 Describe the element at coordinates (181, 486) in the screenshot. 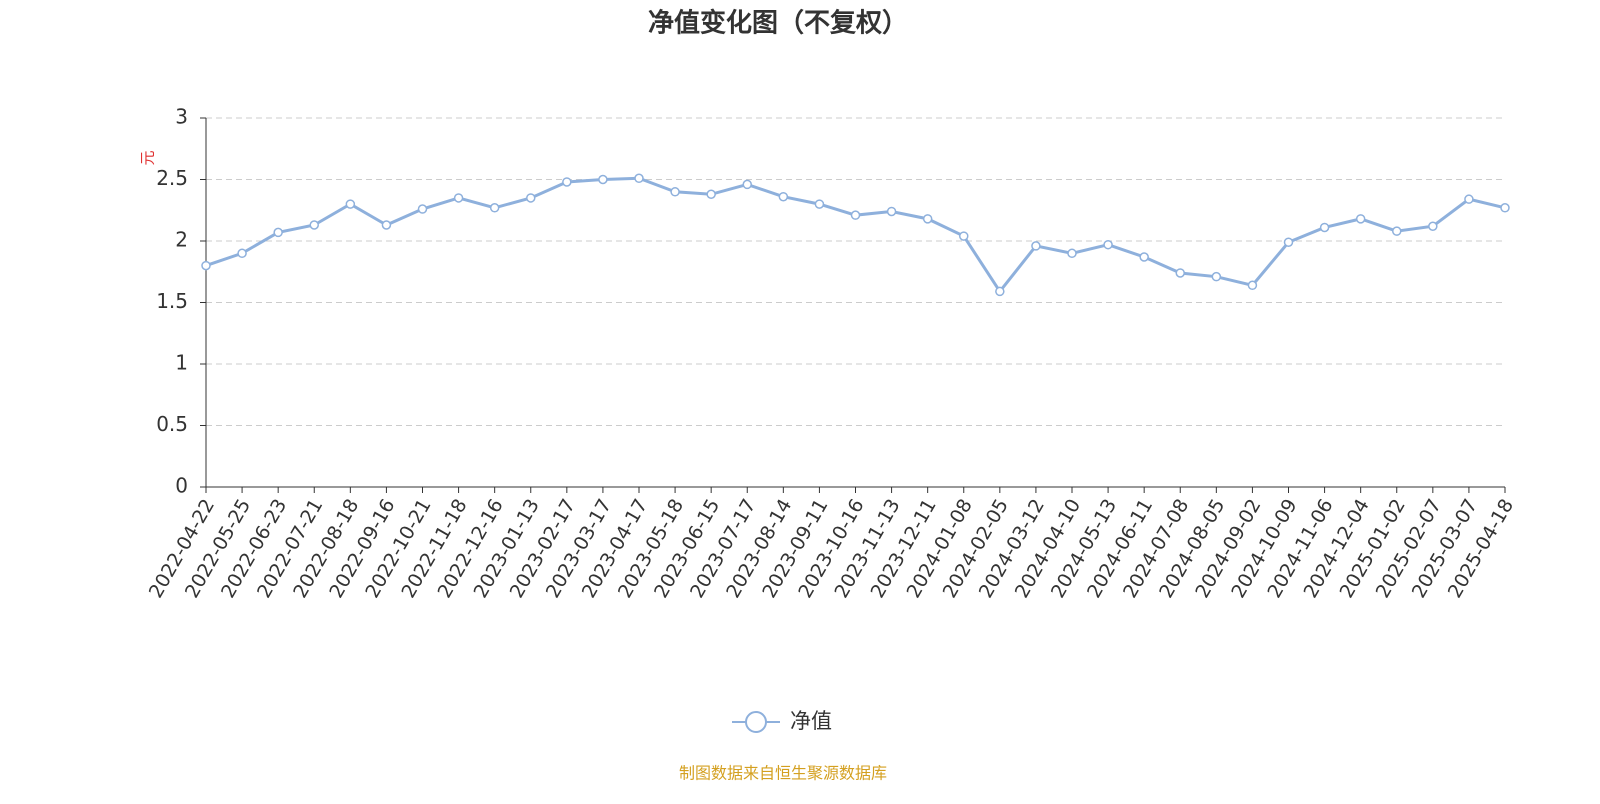

I see `y-tick-label: 0` at that location.